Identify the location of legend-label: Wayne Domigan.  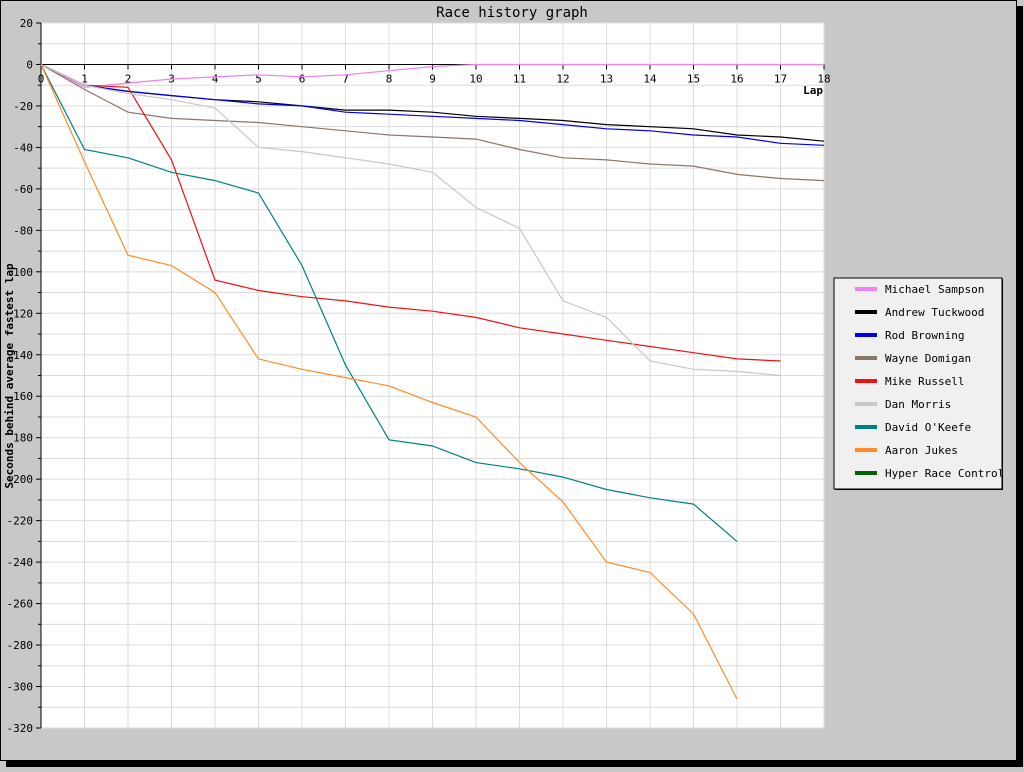
(928, 358).